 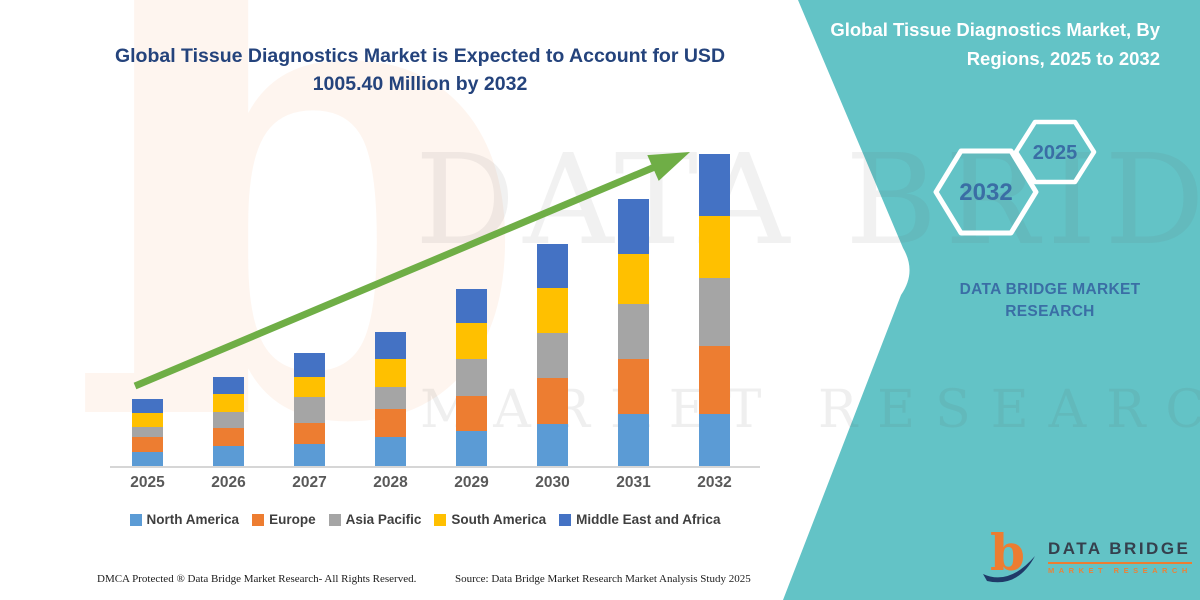 I want to click on legend-item: Middle East and Africa, so click(x=639, y=519).